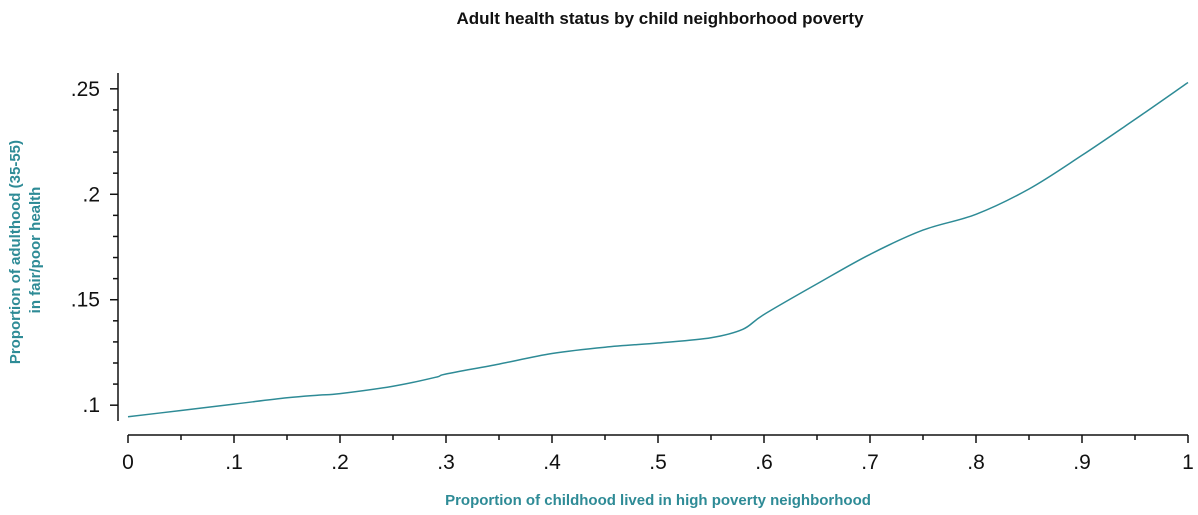  Describe the element at coordinates (446, 462) in the screenshot. I see `x-tick-label: .3` at that location.